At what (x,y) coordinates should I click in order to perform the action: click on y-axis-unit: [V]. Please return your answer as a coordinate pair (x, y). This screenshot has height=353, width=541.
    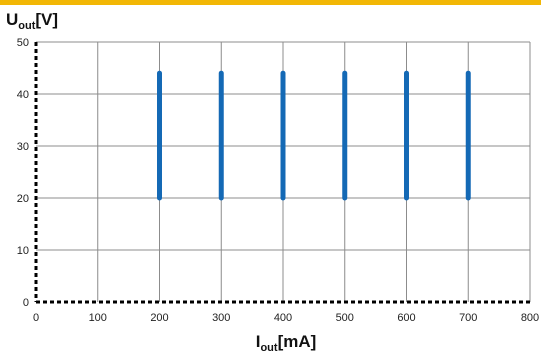
    Looking at the image, I should click on (46, 19).